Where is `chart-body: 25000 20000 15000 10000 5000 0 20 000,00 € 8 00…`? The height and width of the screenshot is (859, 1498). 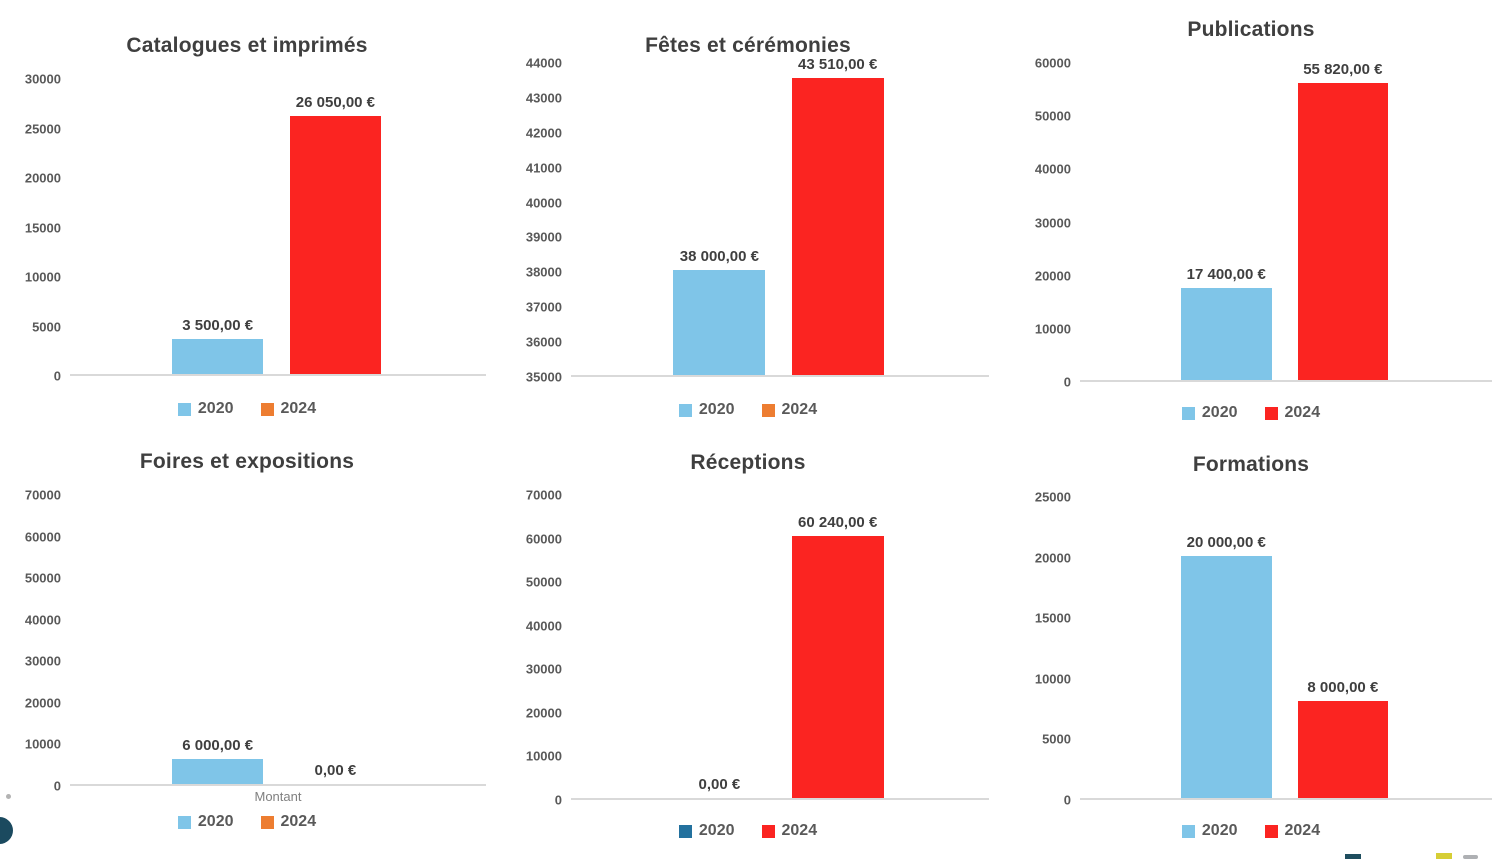
chart-body: 25000 20000 15000 10000 5000 0 20 000,00 € 8 00… is located at coordinates (1251, 645).